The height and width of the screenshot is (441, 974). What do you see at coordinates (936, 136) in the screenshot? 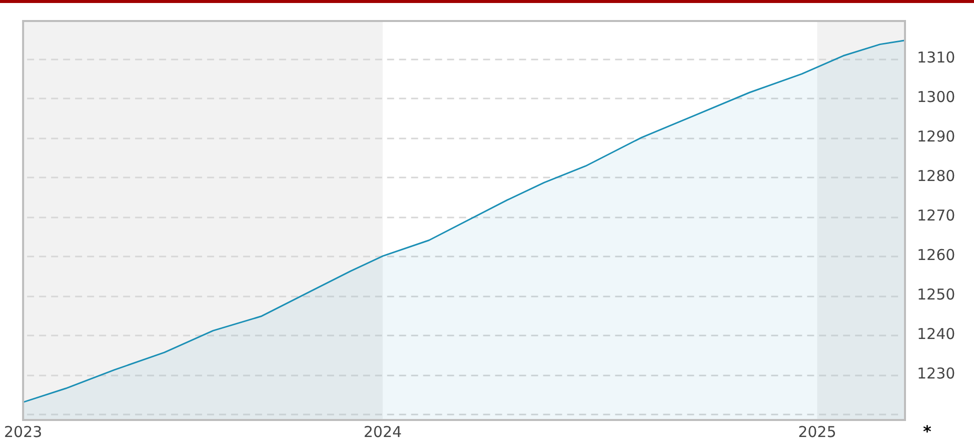
I see `y-tick-label: 1290` at bounding box center [936, 136].